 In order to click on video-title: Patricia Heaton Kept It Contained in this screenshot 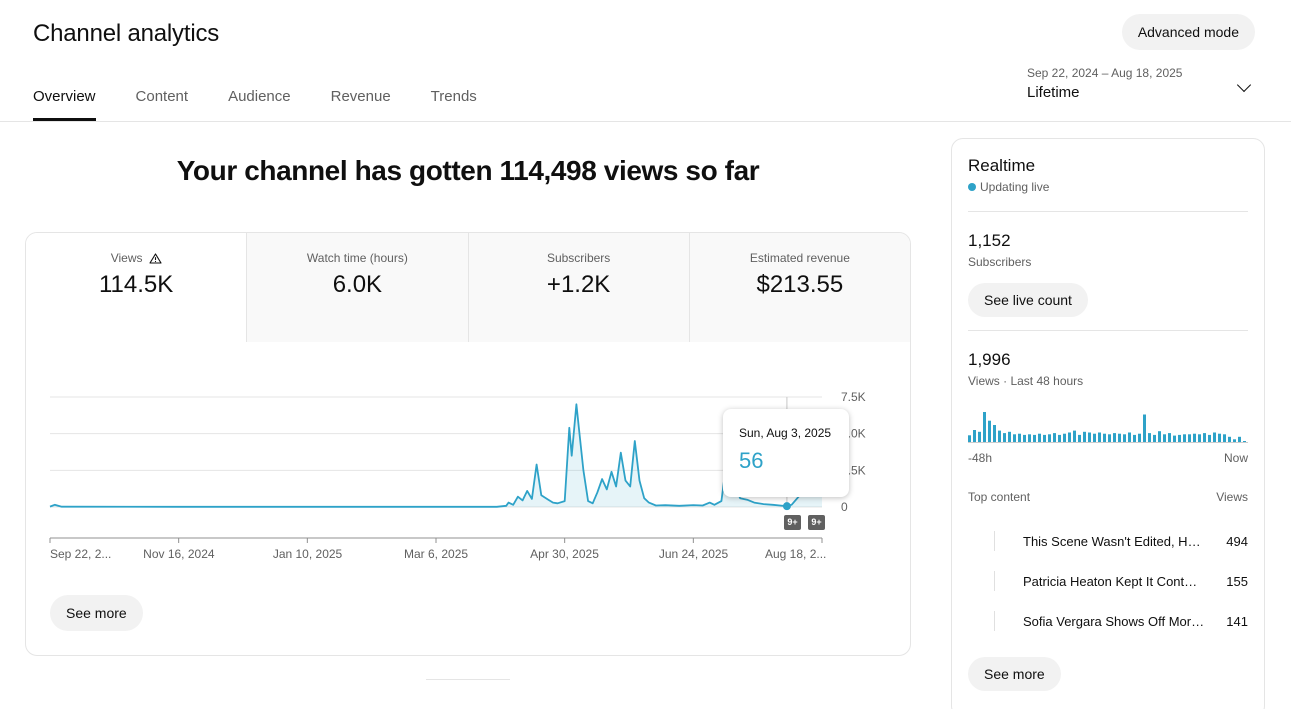, I will do `click(1119, 581)`.